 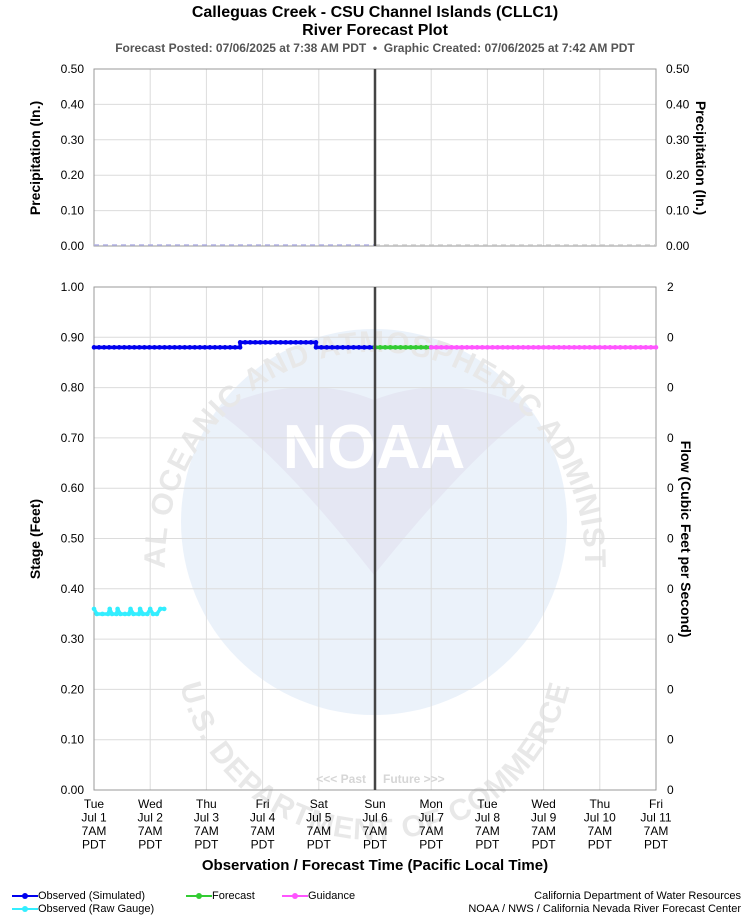 I want to click on stage-right-ticks: 0 0 0 0 0 0 0 0 0 0 2, so click(x=670, y=538).